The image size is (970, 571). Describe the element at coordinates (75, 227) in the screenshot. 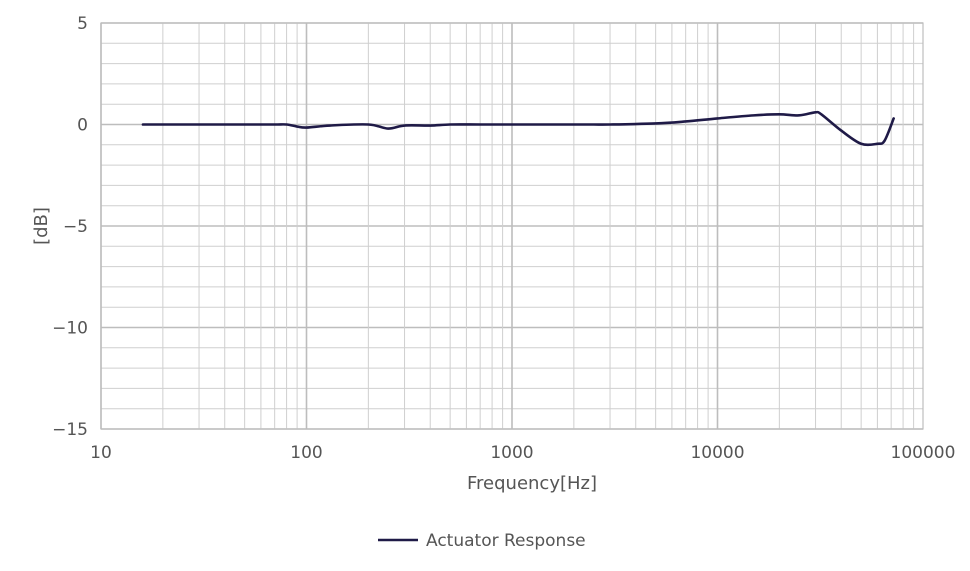

I see `y-tick-label: −5` at that location.